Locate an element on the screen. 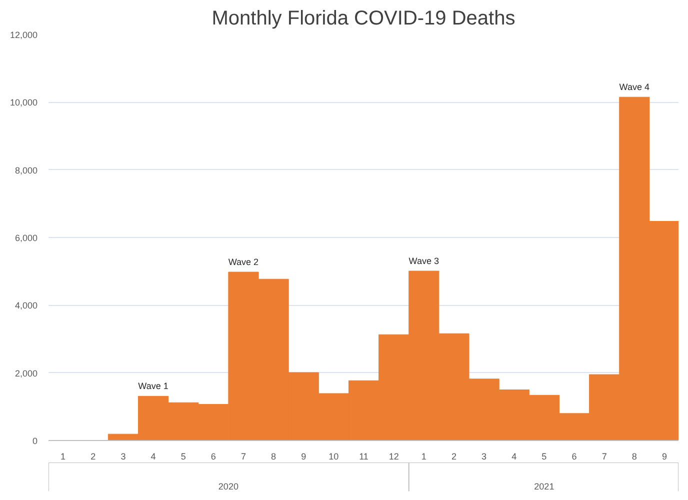  text: 2020 is located at coordinates (228, 486).